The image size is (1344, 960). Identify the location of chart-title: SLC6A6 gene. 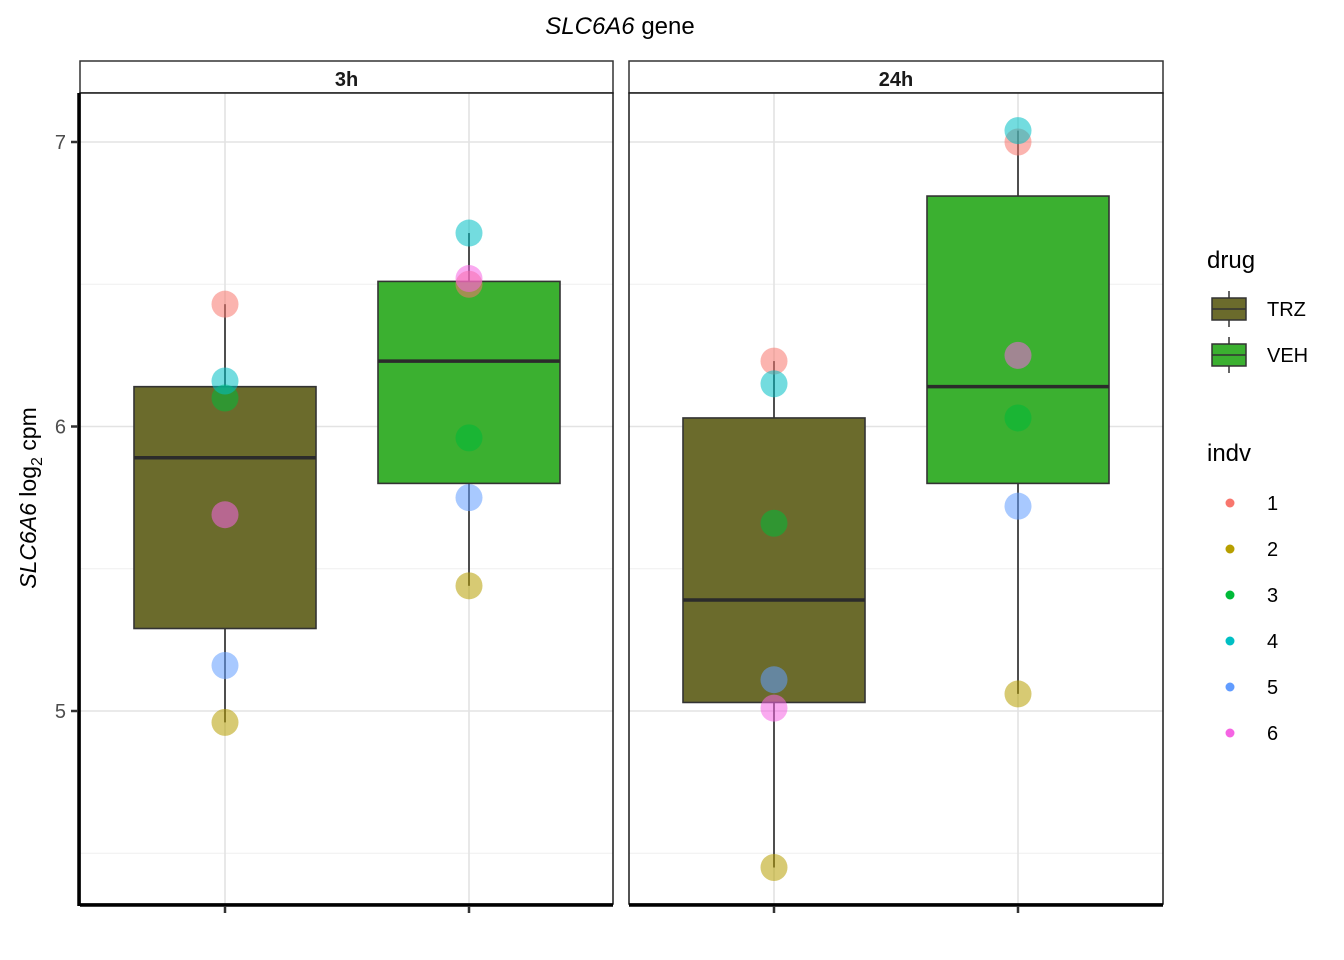
(619, 26).